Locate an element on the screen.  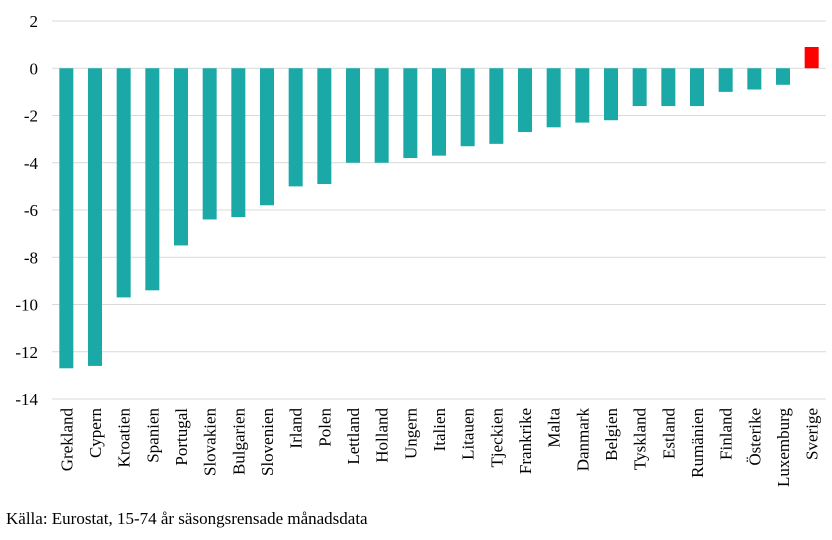
x-tick-label: Slovenien is located at coordinates (267, 442).